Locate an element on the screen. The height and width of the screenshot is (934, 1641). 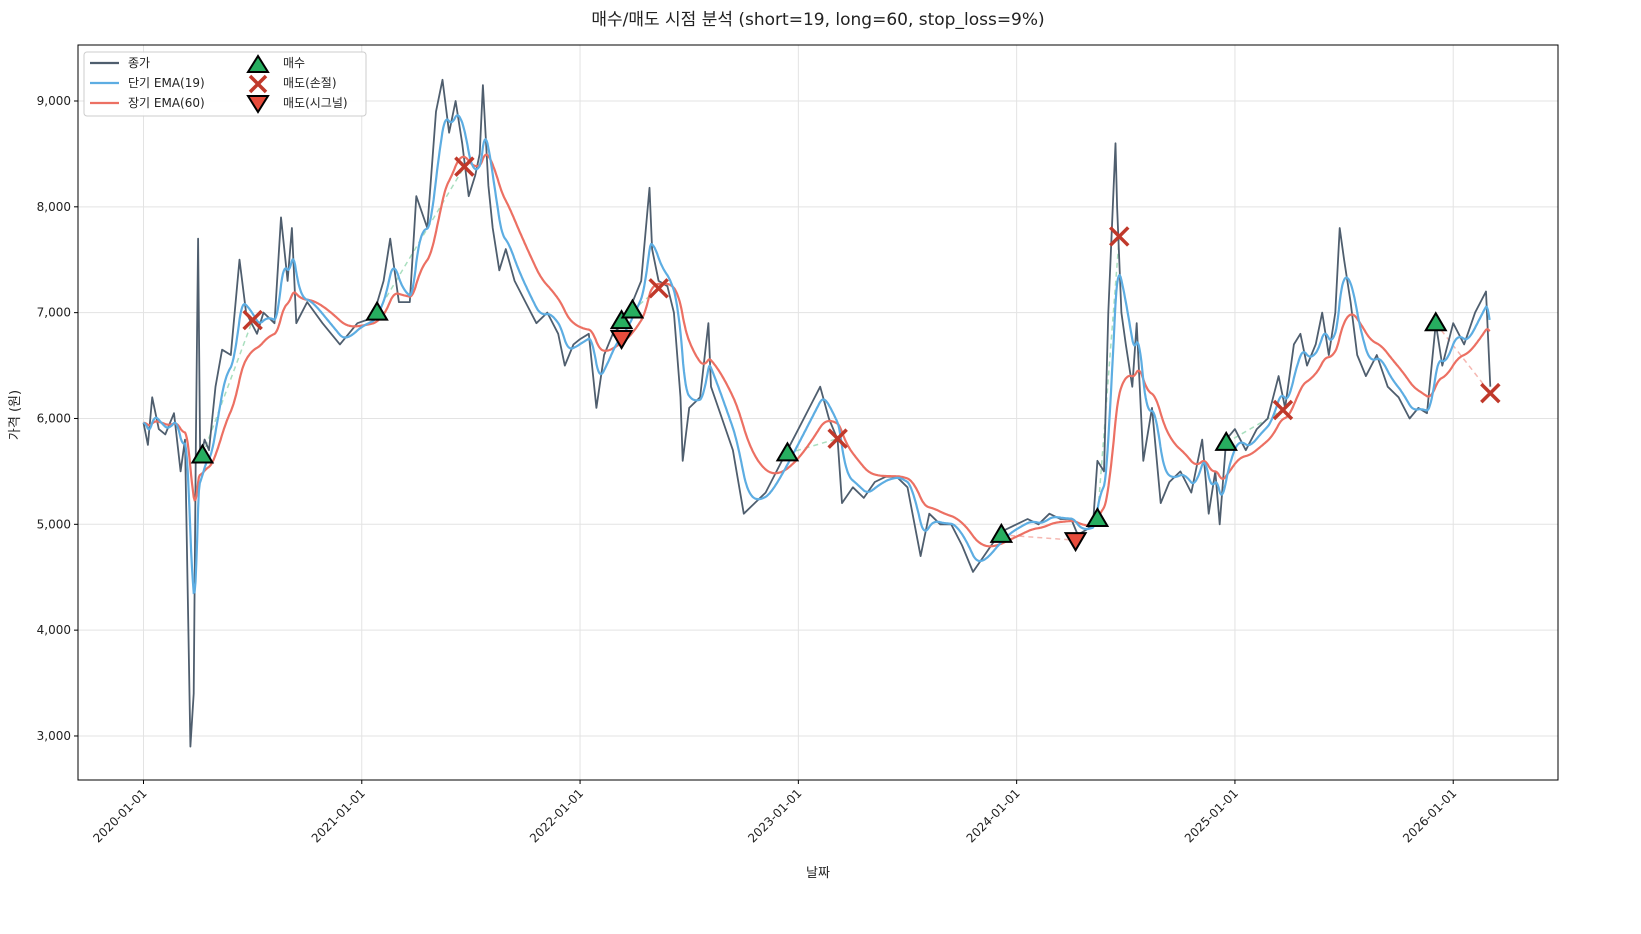
legend-sell-stop-label: 매도(손절) is located at coordinates (310, 83).